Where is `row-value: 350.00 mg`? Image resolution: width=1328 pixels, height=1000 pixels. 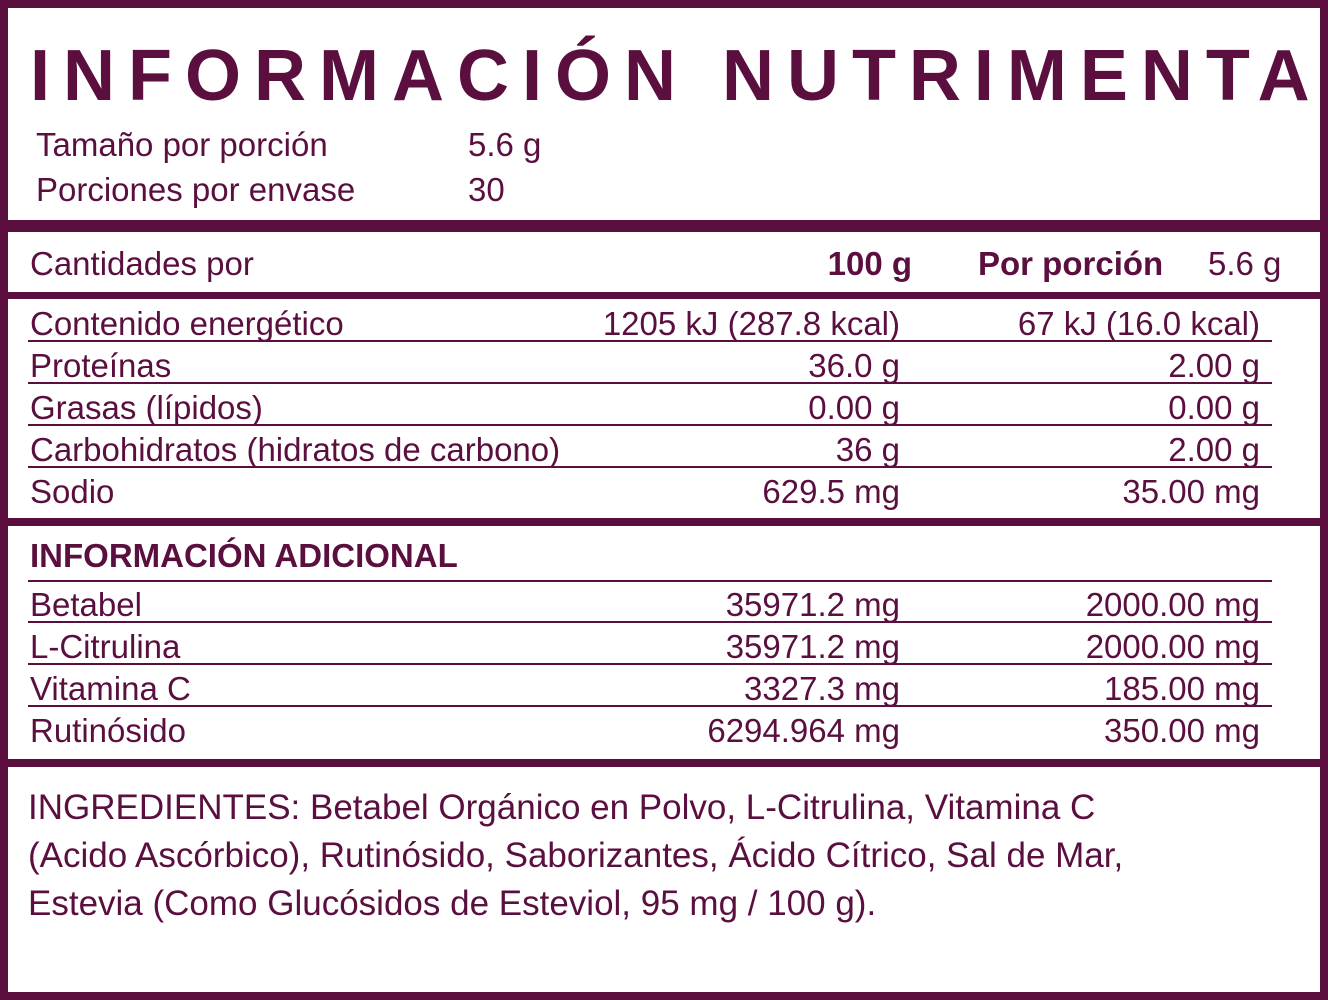 row-value: 350.00 mg is located at coordinates (1182, 730).